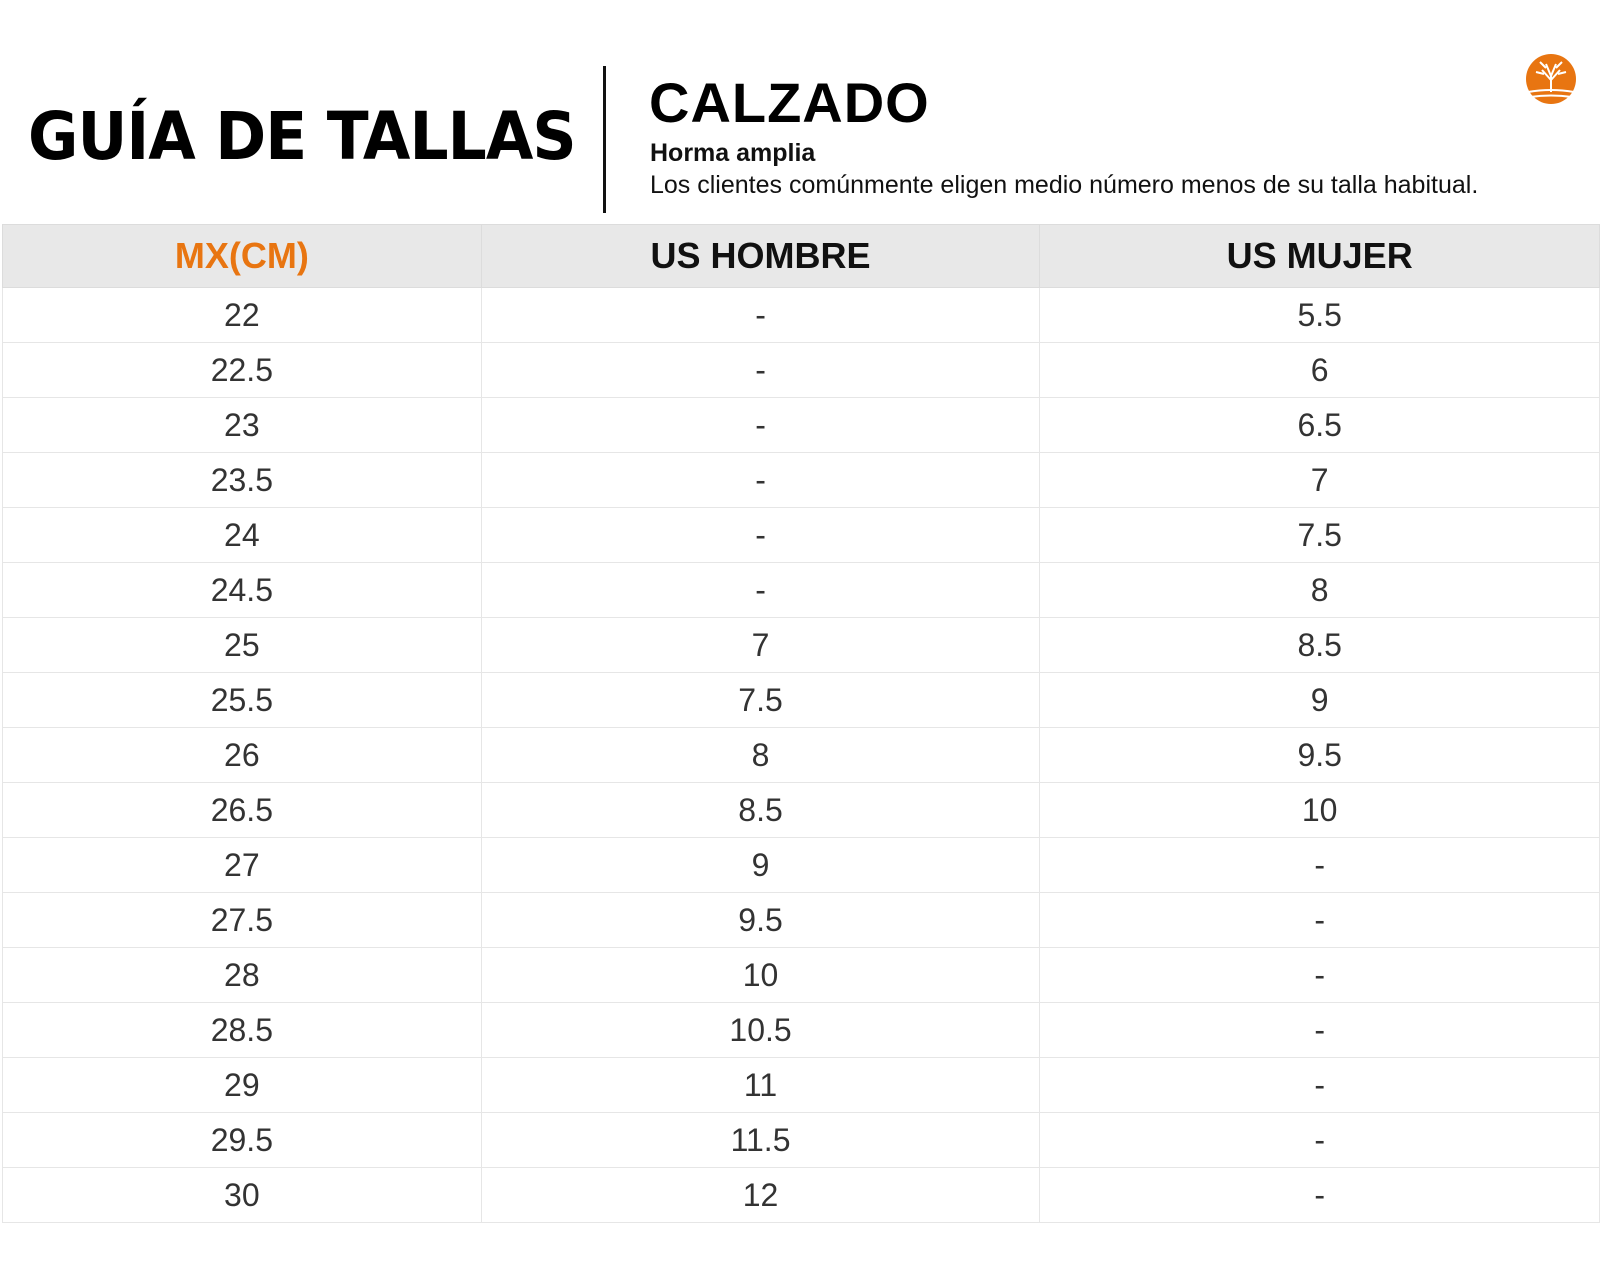 The height and width of the screenshot is (1280, 1600). I want to click on table-row: 25.5 7.5 9, so click(801, 700).